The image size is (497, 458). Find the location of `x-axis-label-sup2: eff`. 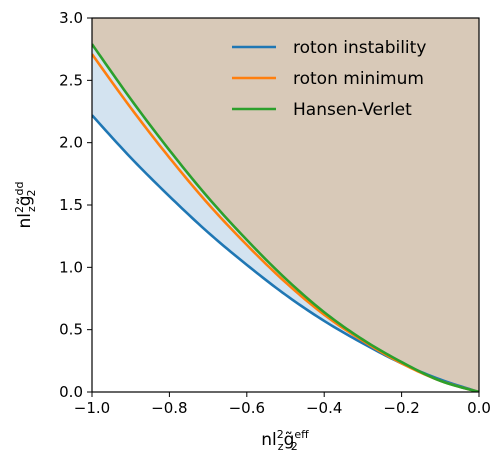

x-axis-label-sup2: eff is located at coordinates (301, 434).